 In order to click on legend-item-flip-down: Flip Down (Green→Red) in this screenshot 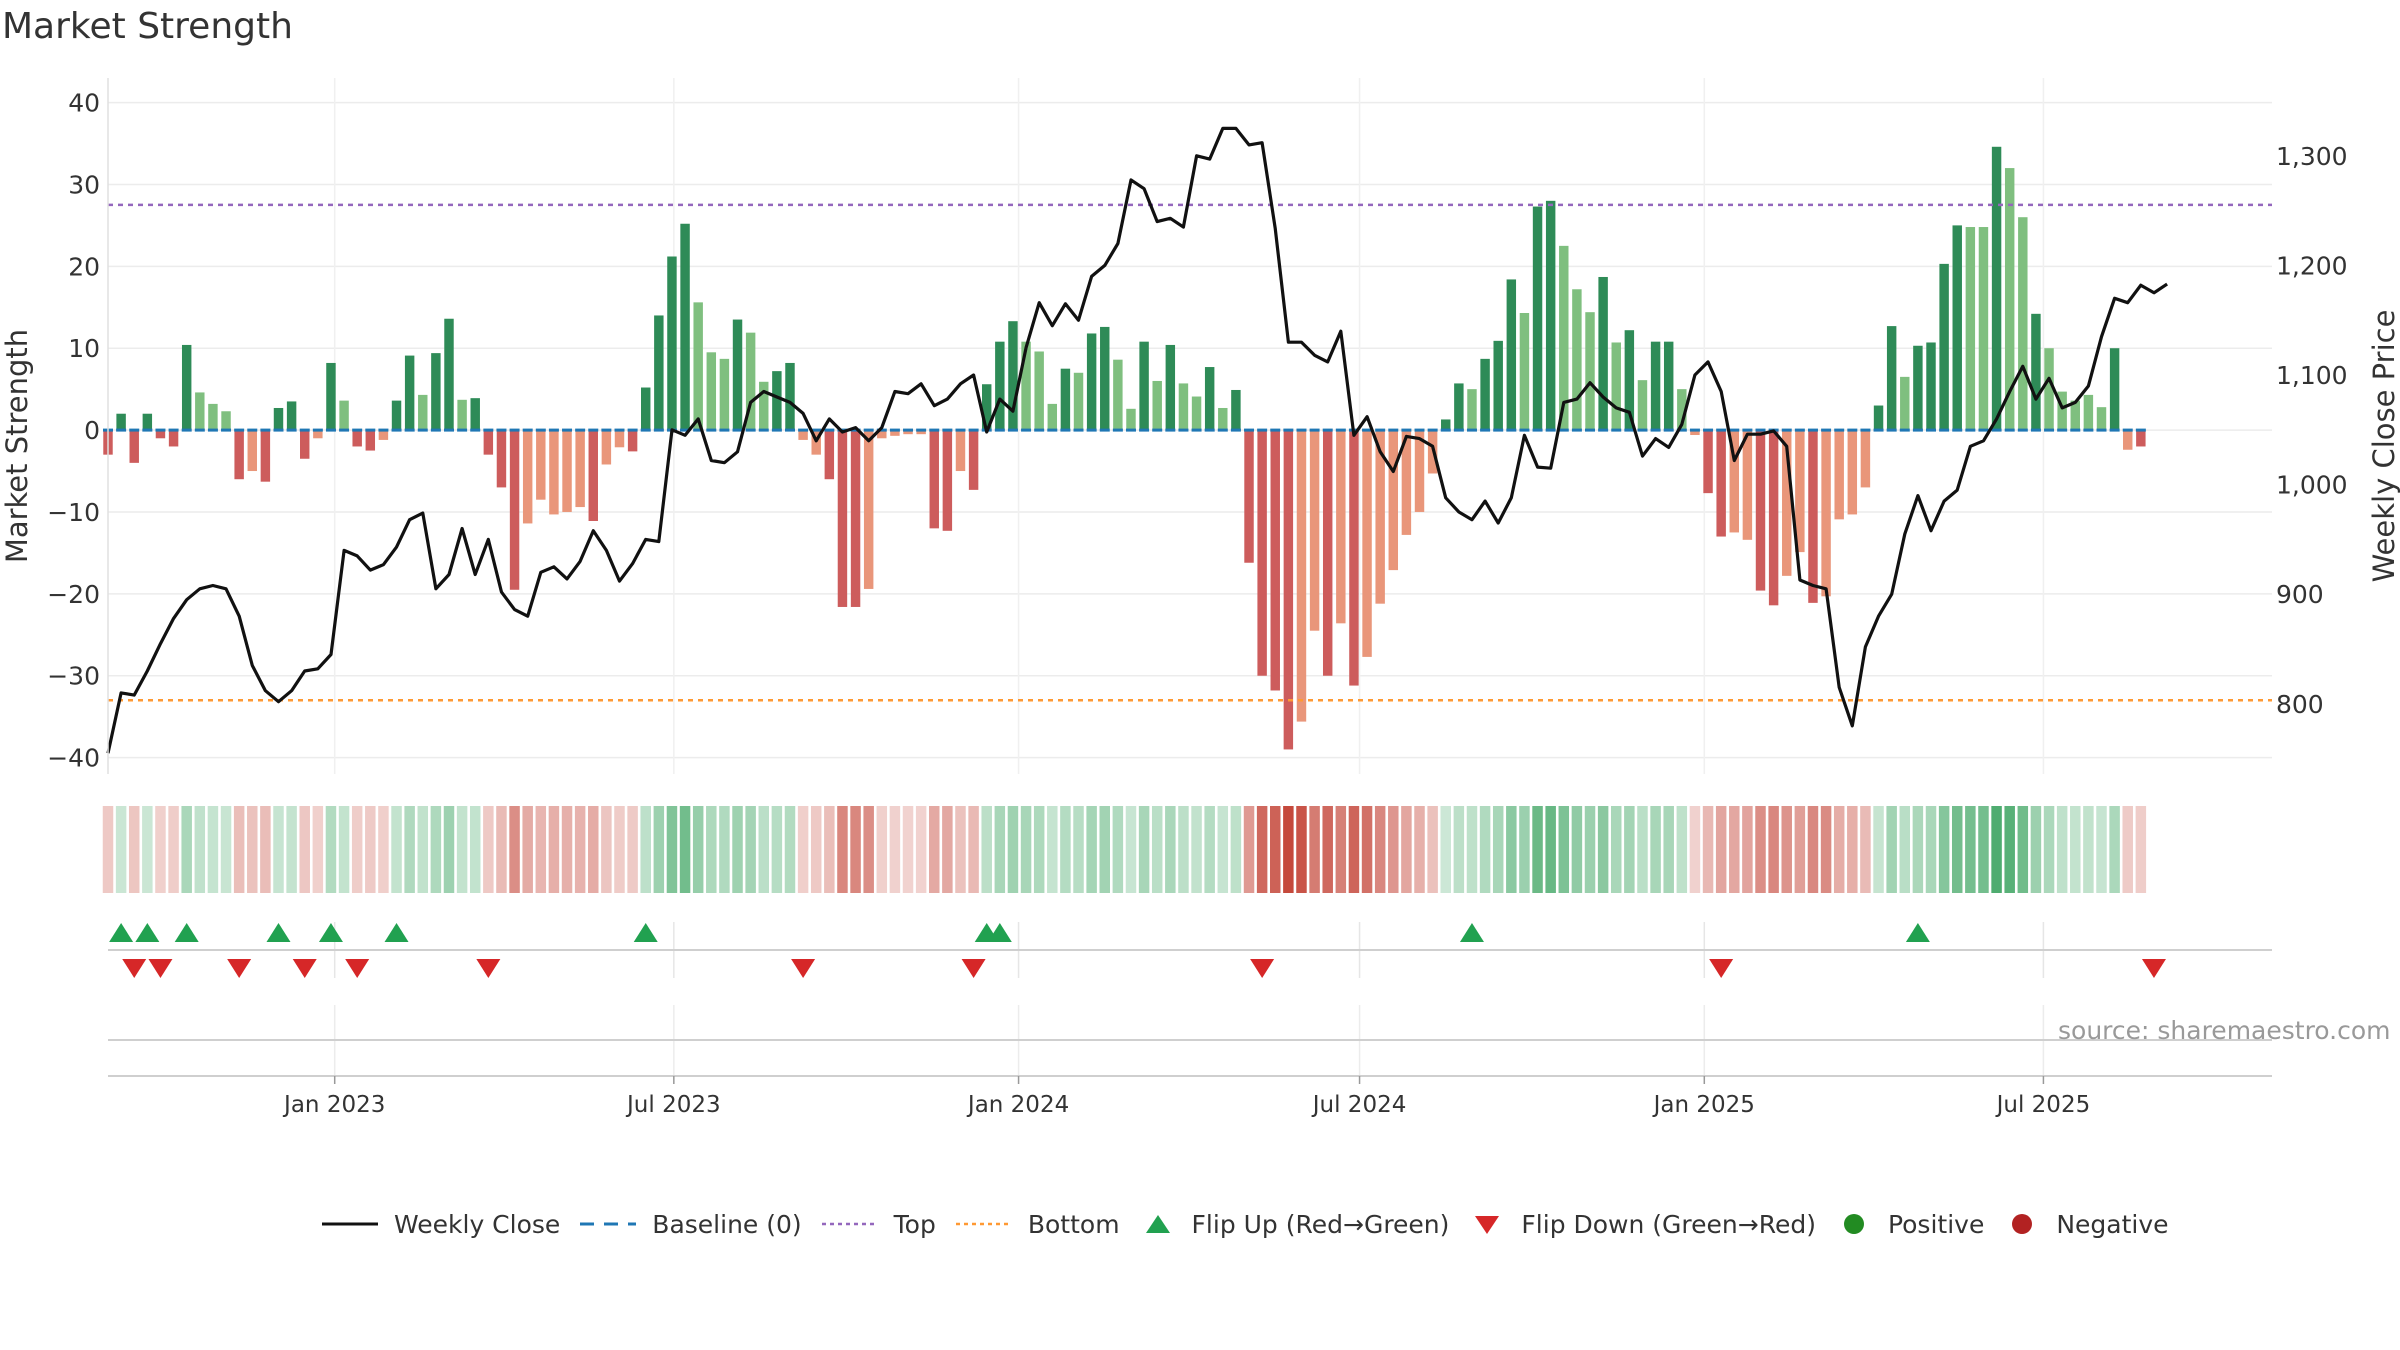, I will do `click(1641, 1224)`.